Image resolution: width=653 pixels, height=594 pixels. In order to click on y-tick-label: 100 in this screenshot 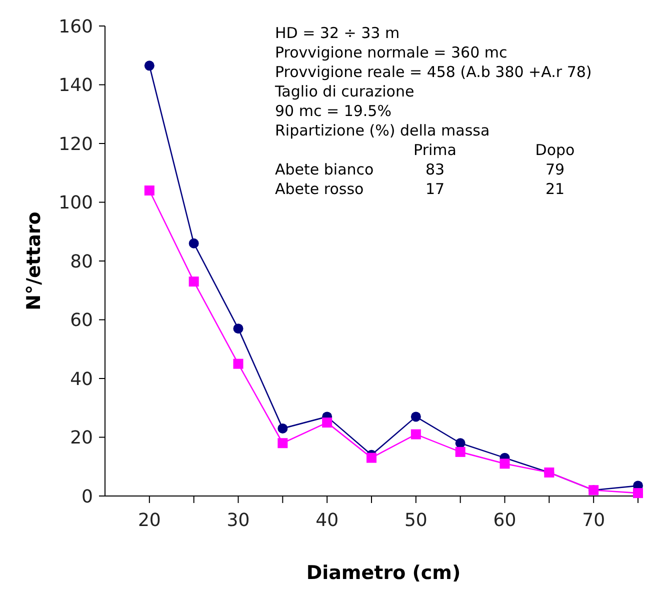, I will do `click(75, 203)`.